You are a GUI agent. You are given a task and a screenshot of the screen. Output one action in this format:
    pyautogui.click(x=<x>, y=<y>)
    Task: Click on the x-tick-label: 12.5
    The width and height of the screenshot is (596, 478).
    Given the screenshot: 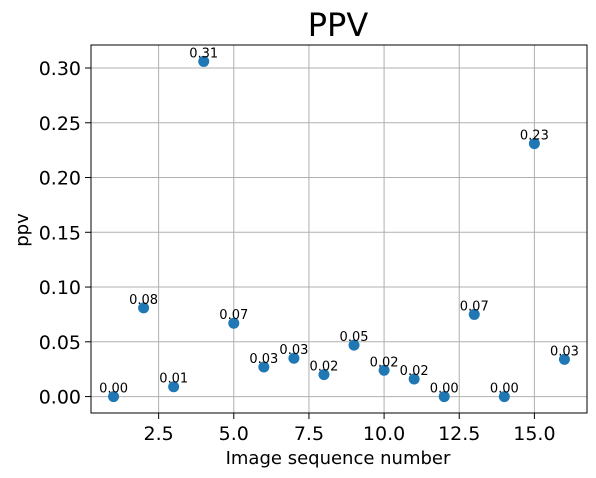 What is the action you would take?
    pyautogui.click(x=459, y=434)
    